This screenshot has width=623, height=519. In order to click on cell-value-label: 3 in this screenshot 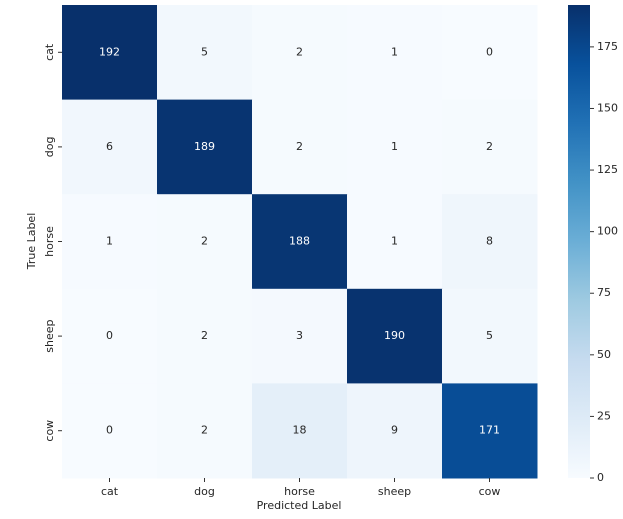, I will do `click(299, 335)`.